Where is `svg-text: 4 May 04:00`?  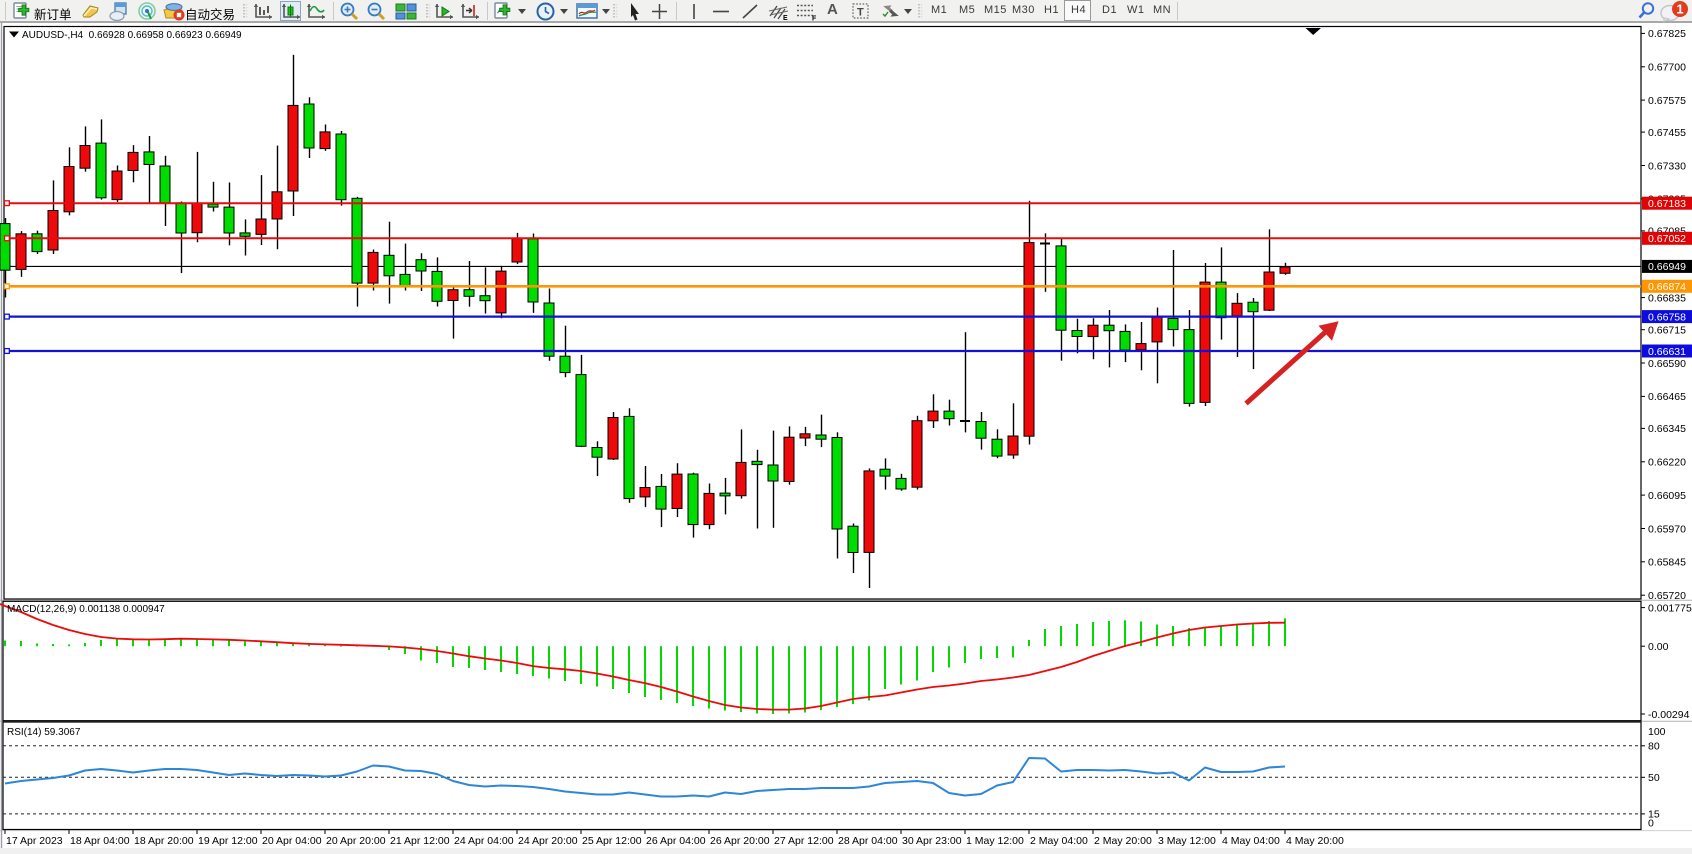
svg-text: 4 May 04:00 is located at coordinates (1251, 841).